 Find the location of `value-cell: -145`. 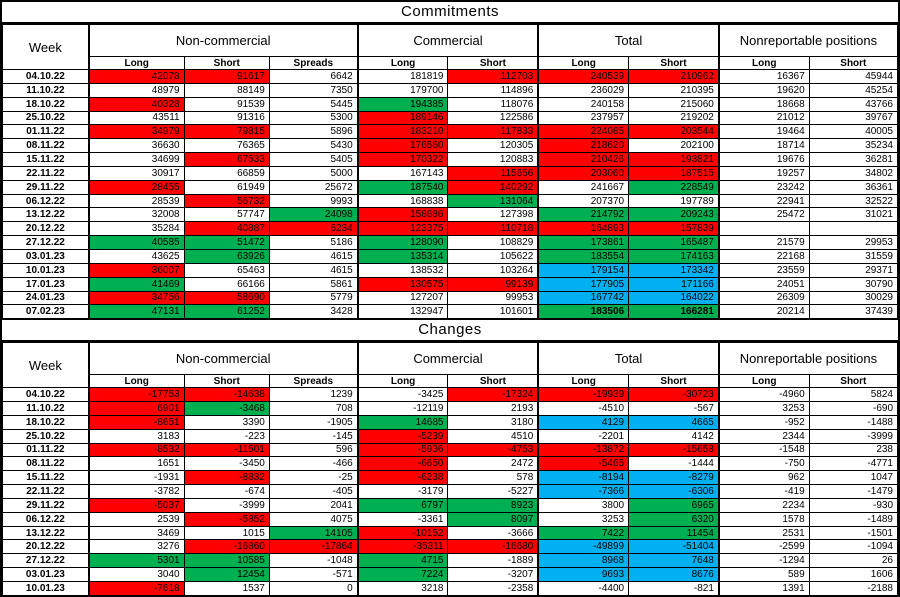

value-cell: -145 is located at coordinates (313, 436).